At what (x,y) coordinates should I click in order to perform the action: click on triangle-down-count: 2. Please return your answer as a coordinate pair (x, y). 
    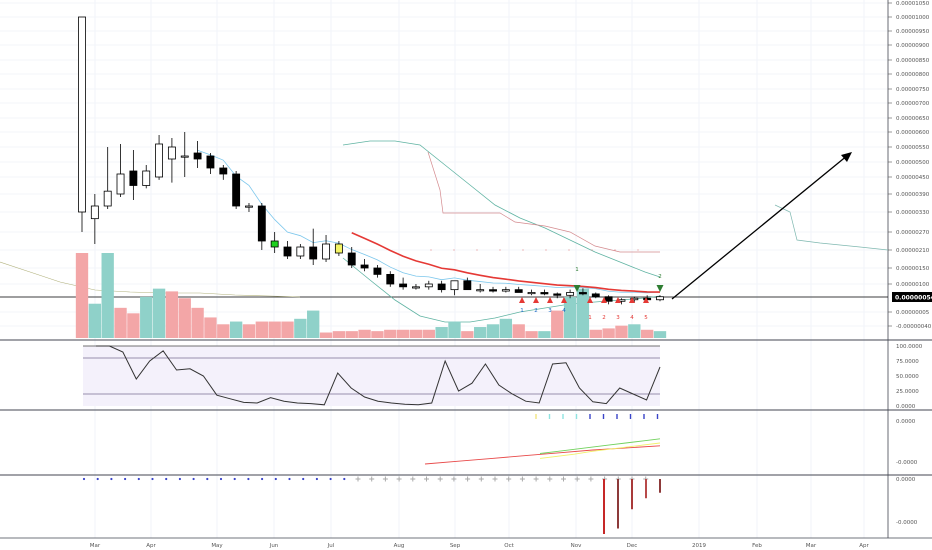
    Looking at the image, I should click on (660, 277).